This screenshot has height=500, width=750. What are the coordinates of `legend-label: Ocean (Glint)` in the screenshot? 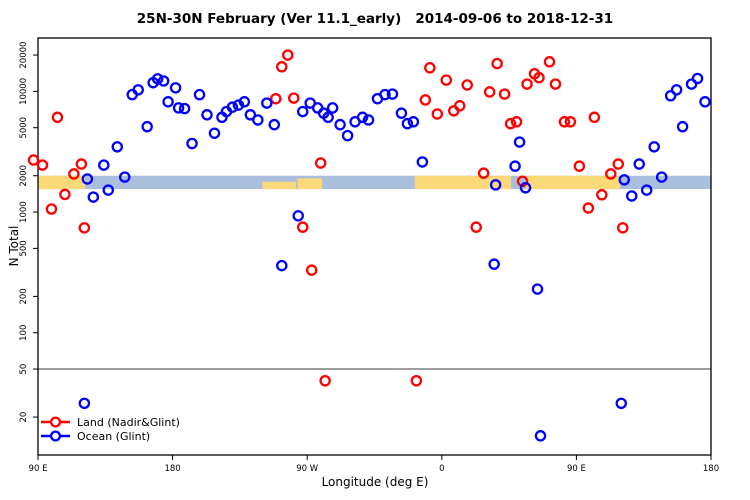 It's located at (113, 436).